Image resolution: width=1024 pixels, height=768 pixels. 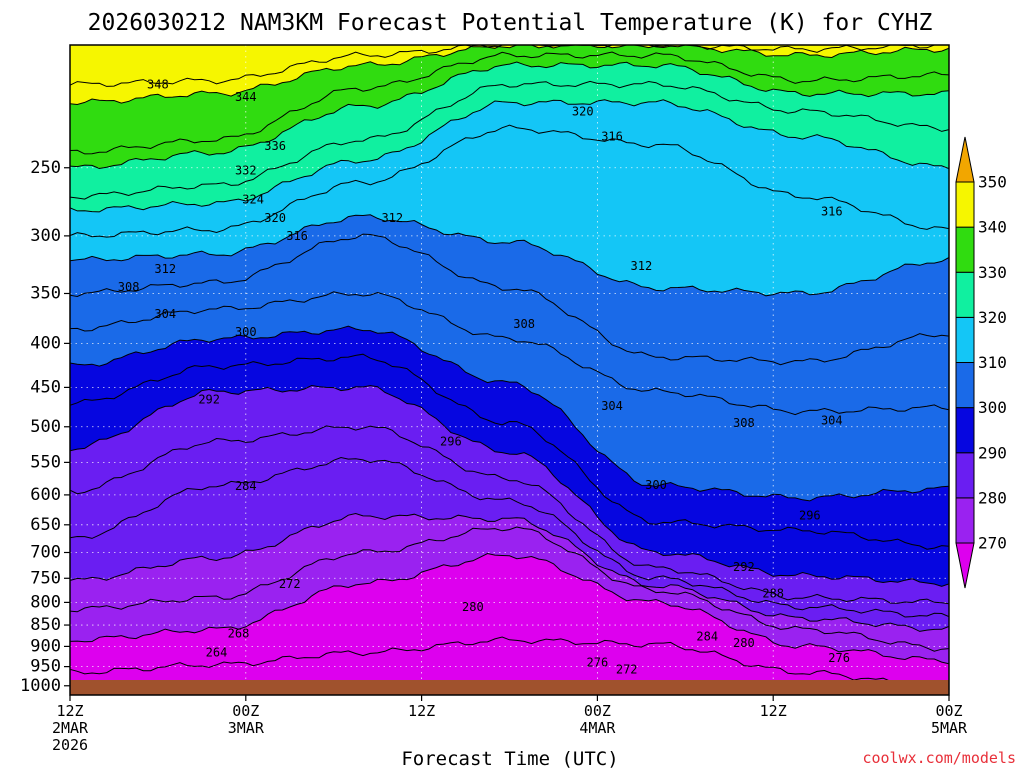 I want to click on colorbar: 270 280 290 300 310 320 330 340 350, so click(x=981, y=362).